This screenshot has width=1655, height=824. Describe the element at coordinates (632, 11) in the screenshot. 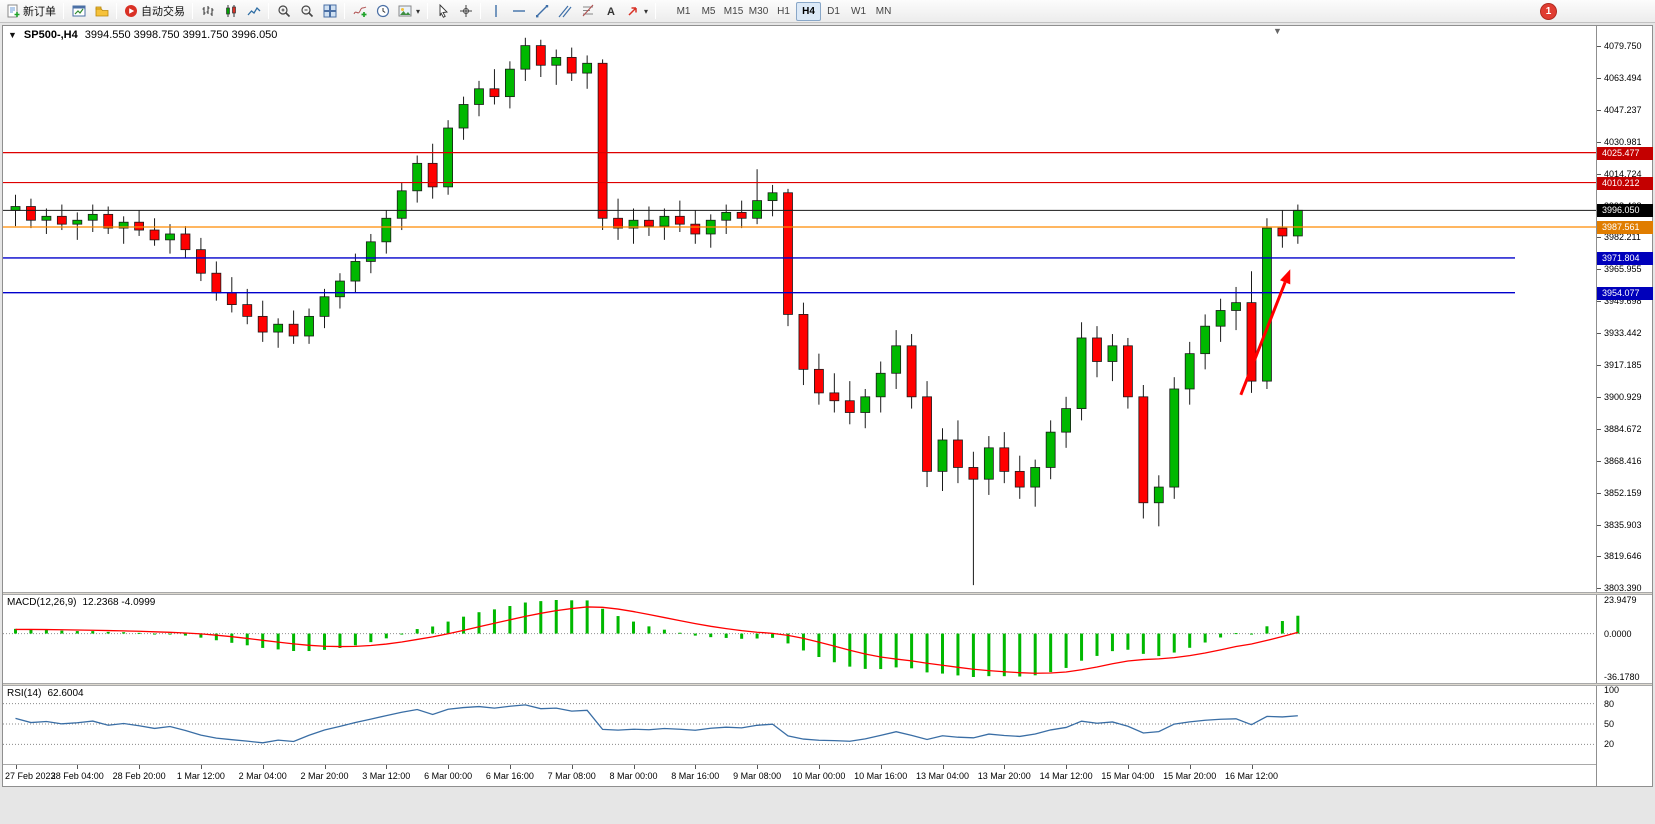

I see `arrows-tool-icon` at that location.